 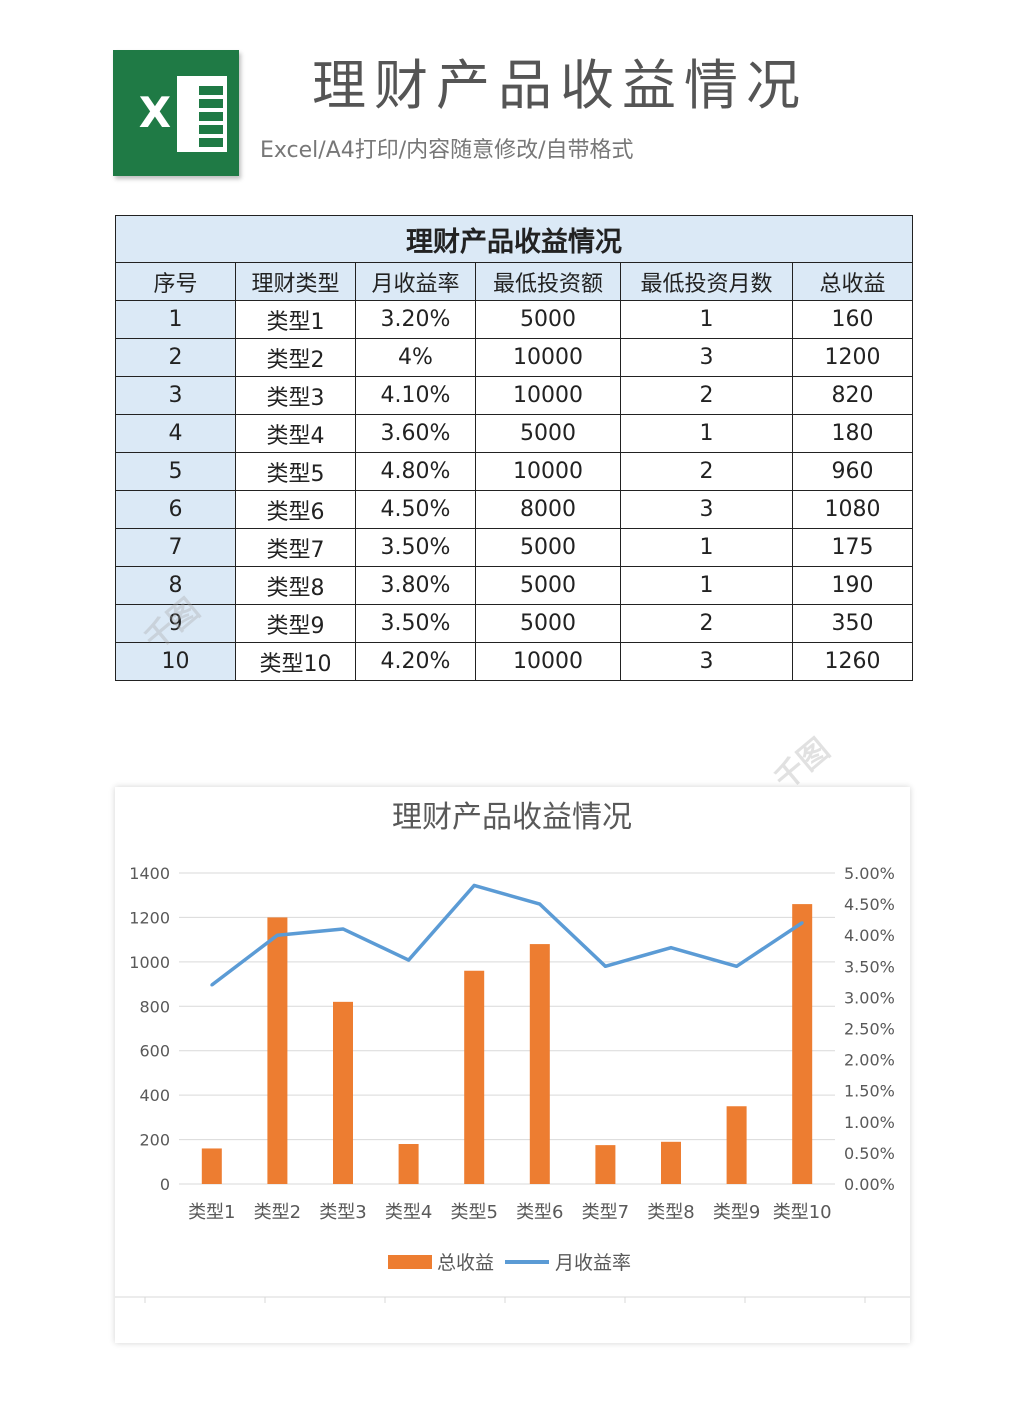 What do you see at coordinates (175, 433) in the screenshot?
I see `table-cell: 4` at bounding box center [175, 433].